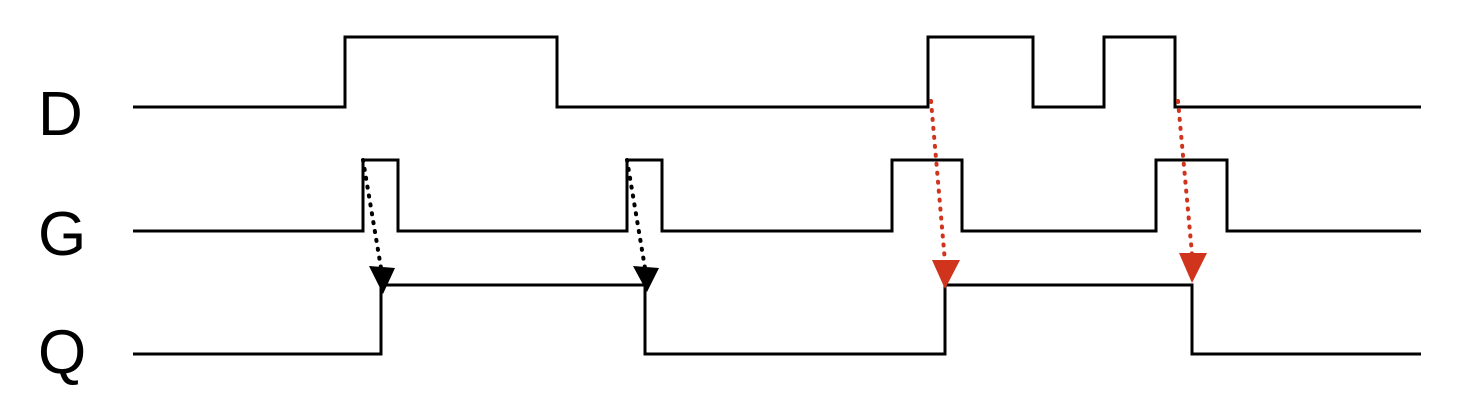 This screenshot has width=1466, height=418. Describe the element at coordinates (60, 114) in the screenshot. I see `signal-label-d: D` at that location.